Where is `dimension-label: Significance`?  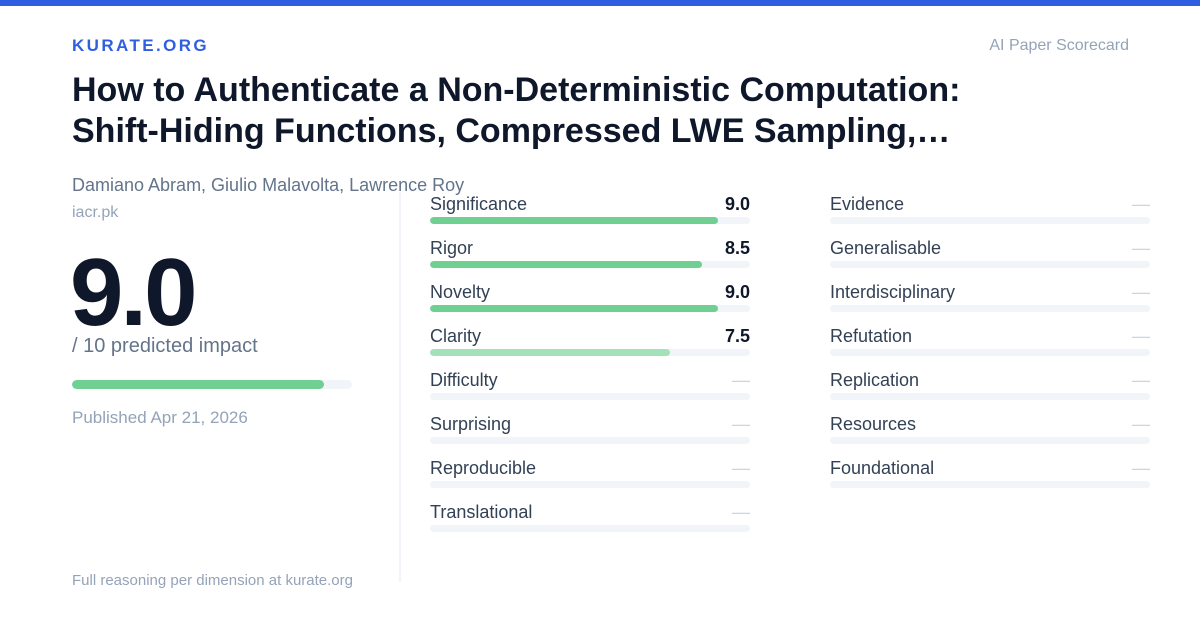
dimension-label: Significance is located at coordinates (479, 204).